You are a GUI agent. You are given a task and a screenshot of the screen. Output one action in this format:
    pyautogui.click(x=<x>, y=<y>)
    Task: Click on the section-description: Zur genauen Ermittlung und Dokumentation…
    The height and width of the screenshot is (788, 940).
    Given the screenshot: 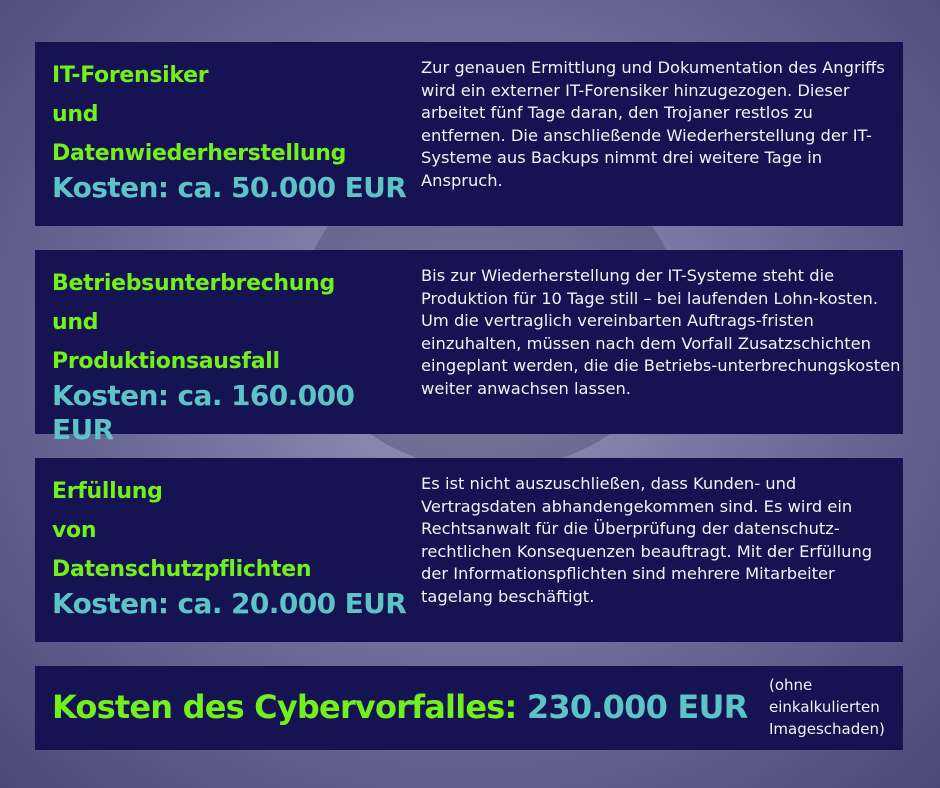 What is the action you would take?
    pyautogui.click(x=653, y=124)
    